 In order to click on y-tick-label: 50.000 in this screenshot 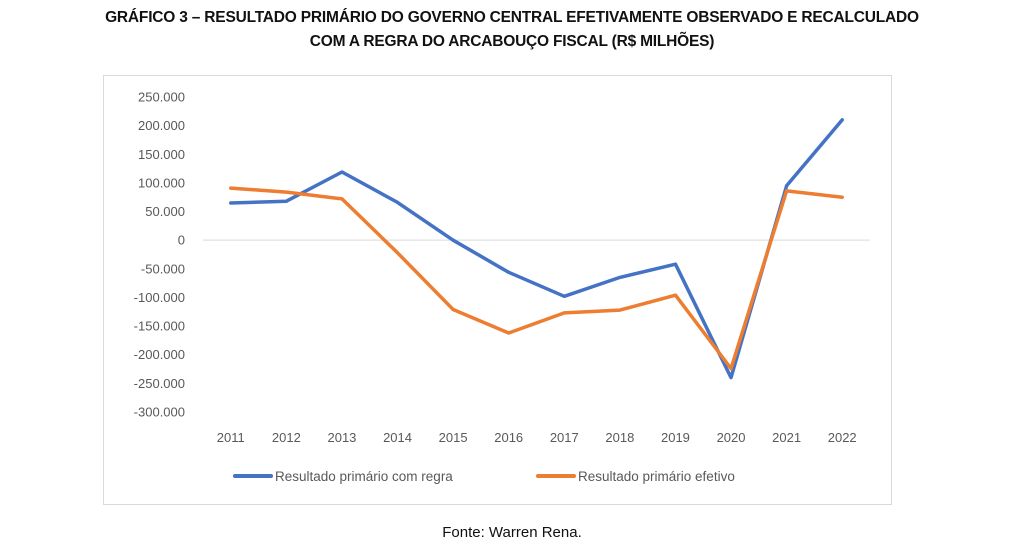, I will do `click(165, 211)`.